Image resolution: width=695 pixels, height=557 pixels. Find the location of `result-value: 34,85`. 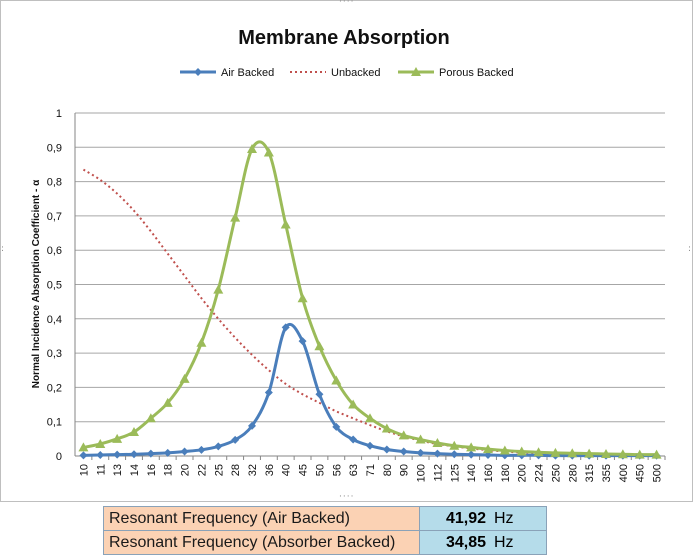

result-value: 34,85 is located at coordinates (465, 542).